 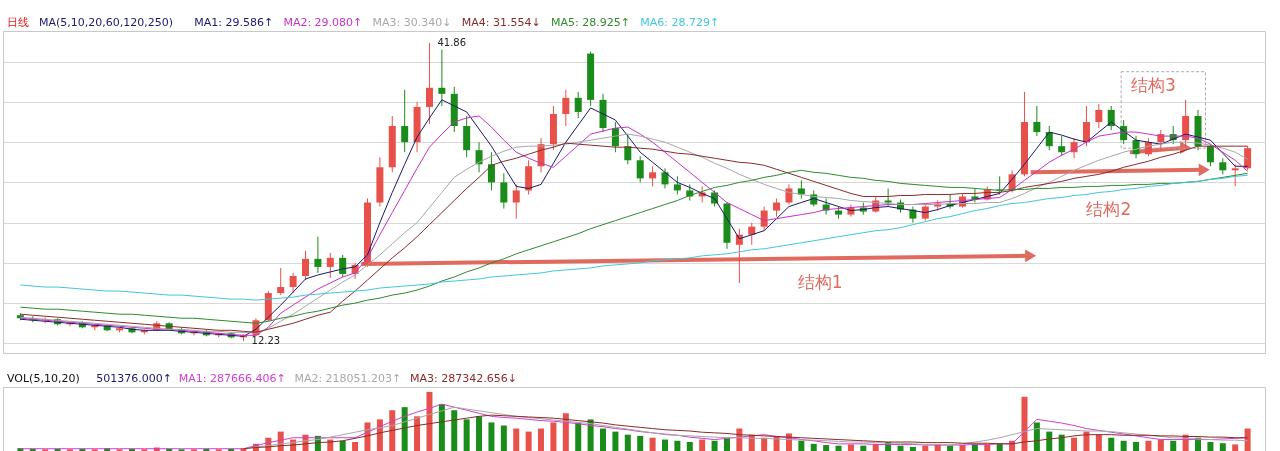 I want to click on text: MA2: 218051.203↑, so click(x=348, y=378).